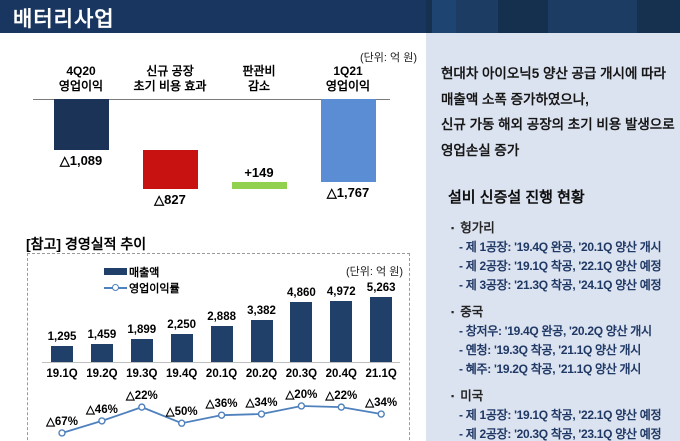 This screenshot has height=441, width=680. I want to click on x-axis-label: 20.1Q, so click(221, 374).